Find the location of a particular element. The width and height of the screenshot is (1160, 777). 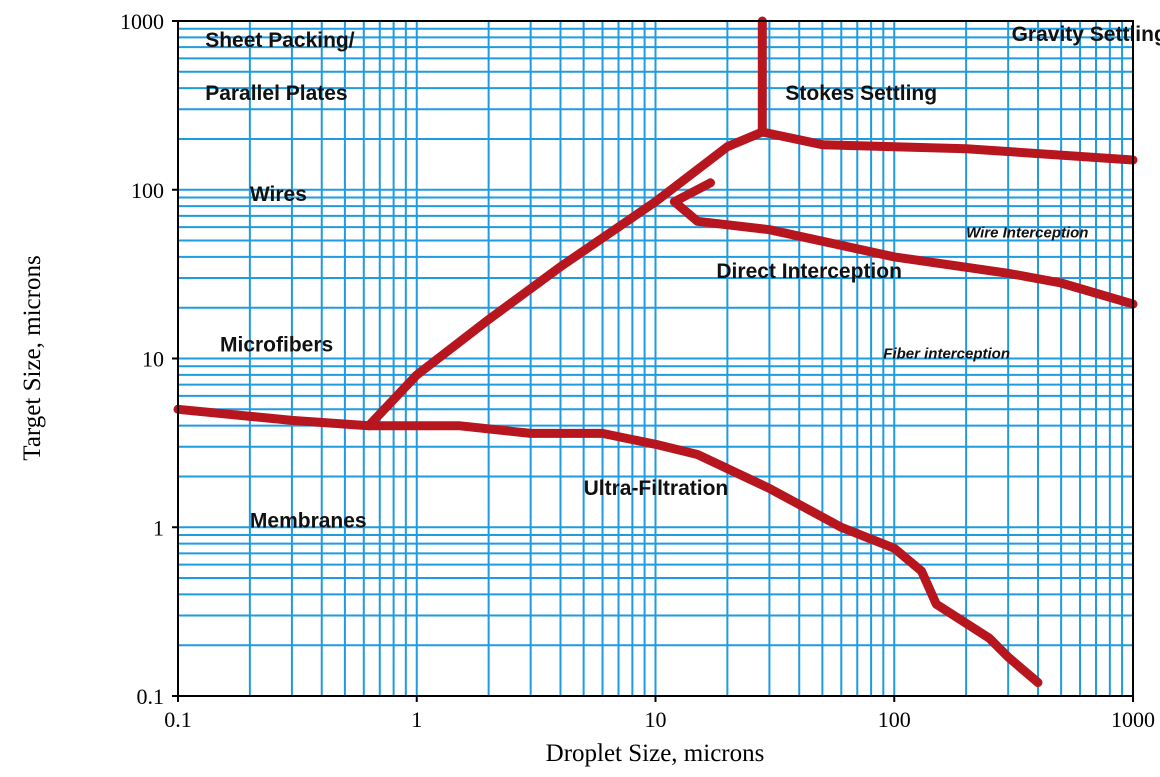

x-tick-label: 1 is located at coordinates (416, 719).